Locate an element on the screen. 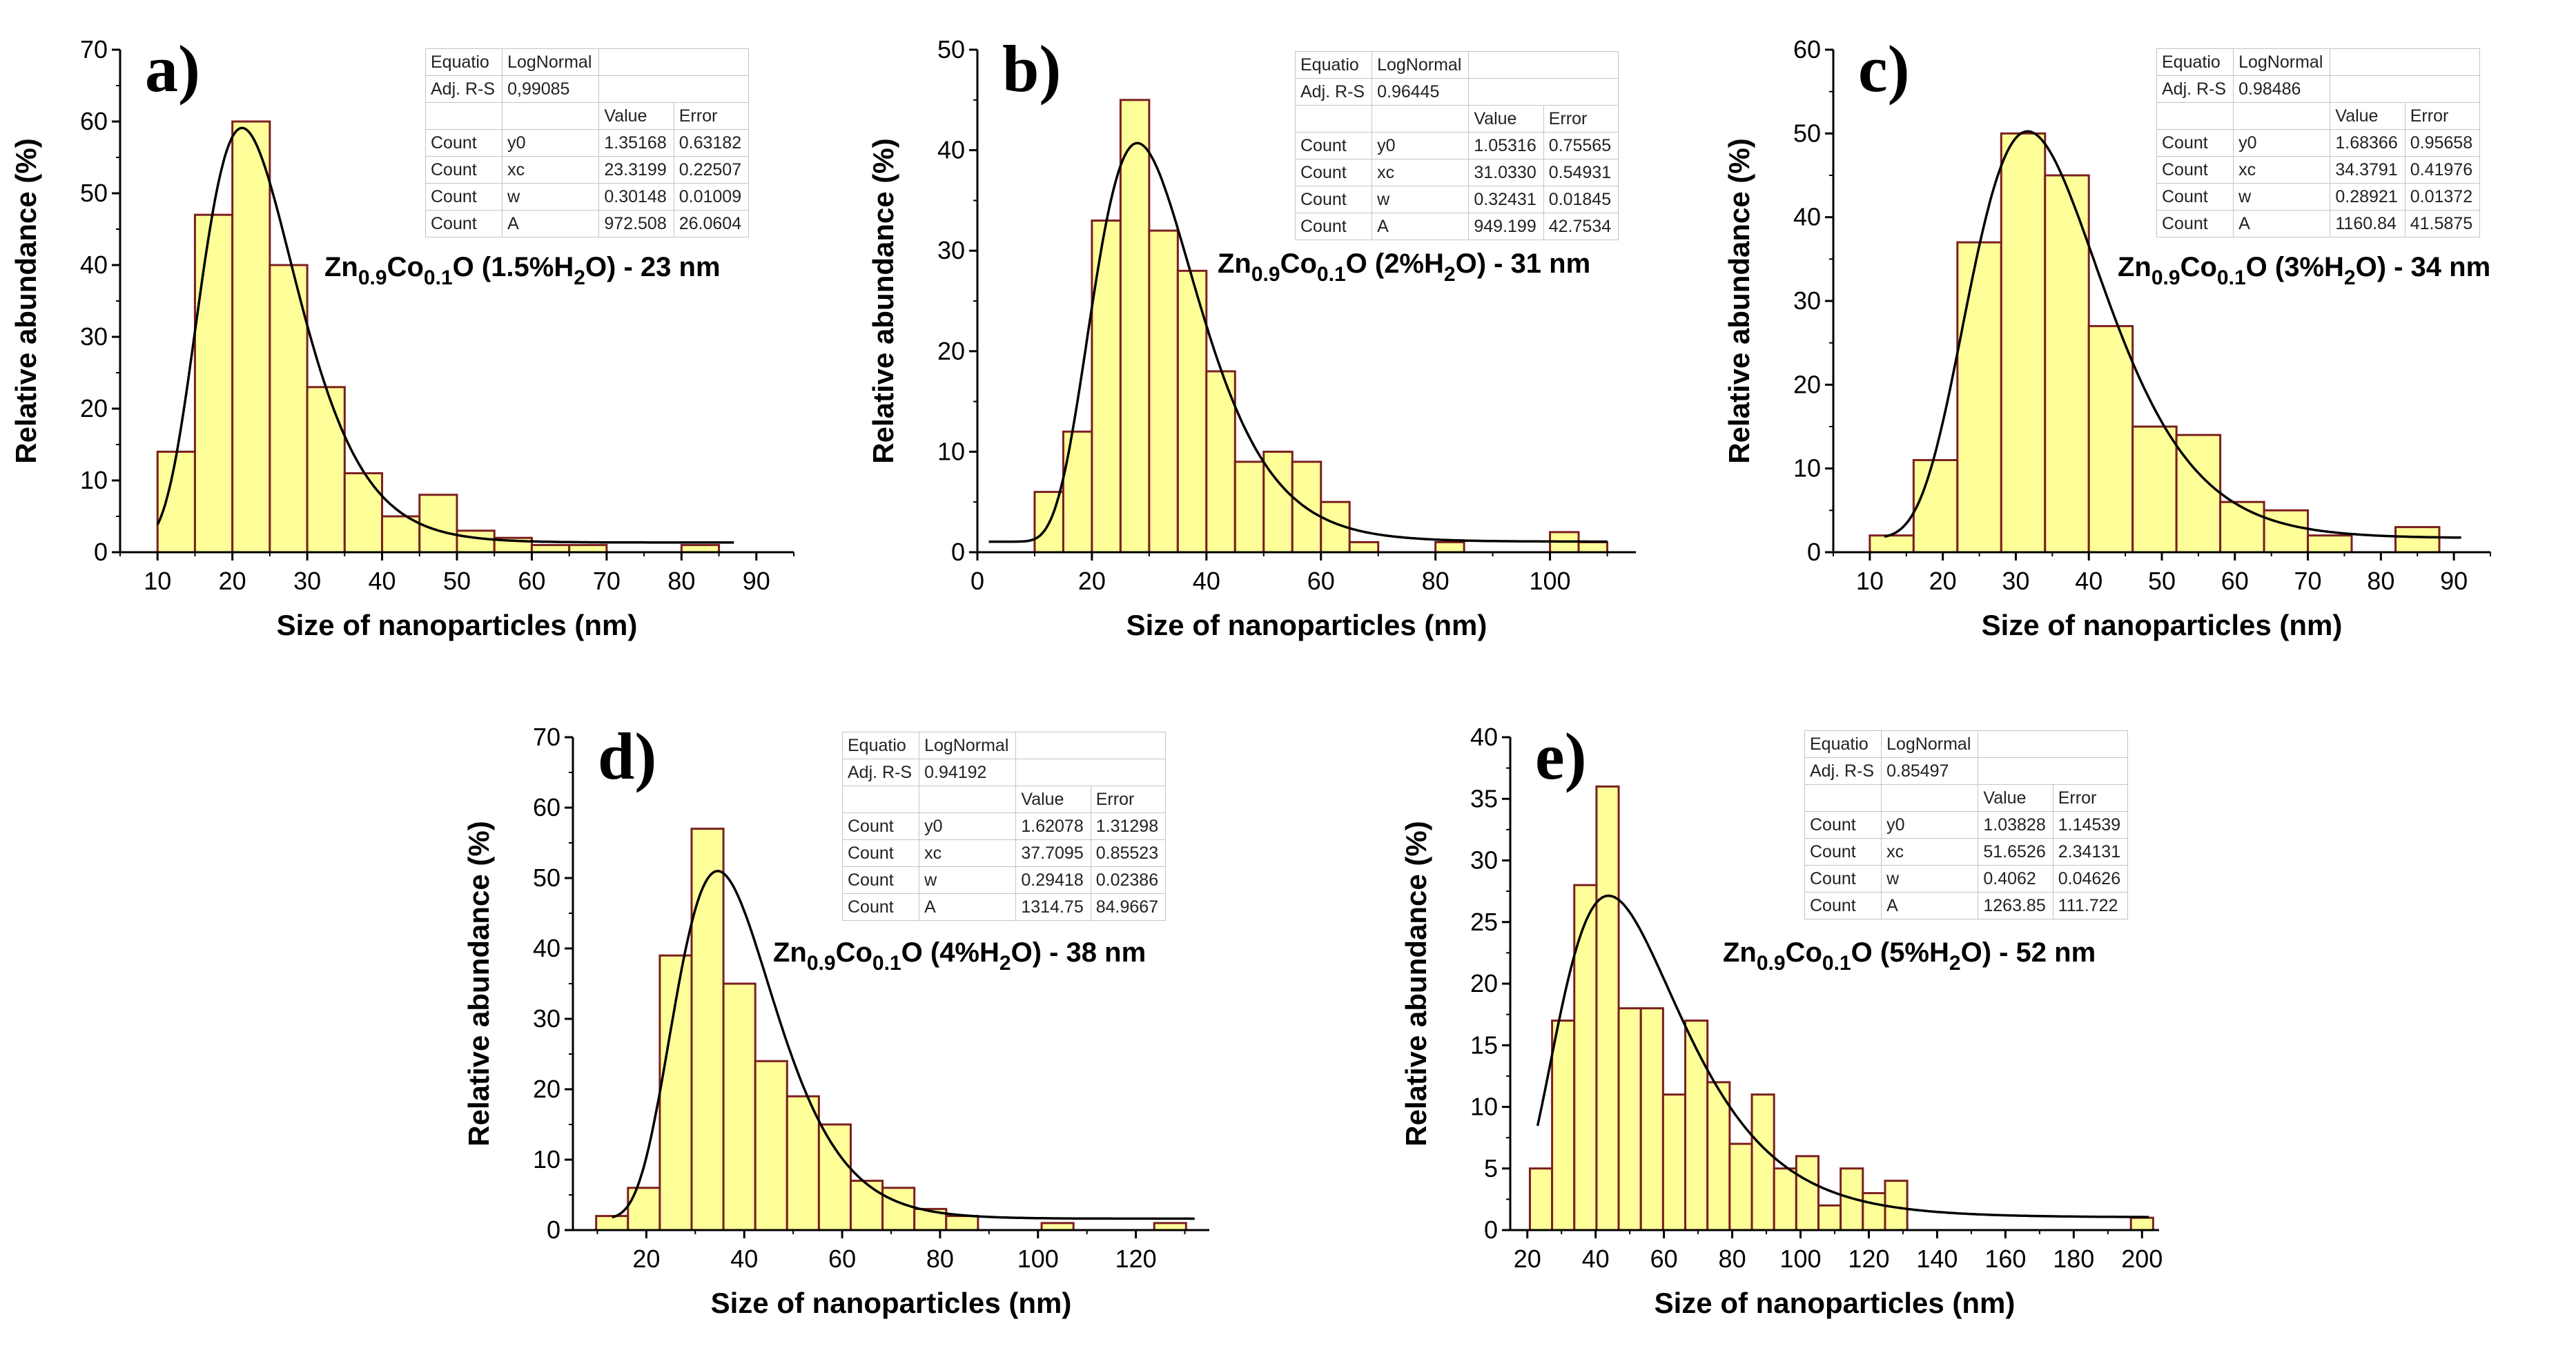 Image resolution: width=2576 pixels, height=1364 pixels. y-tick-label-d: 20 is located at coordinates (546, 1089).